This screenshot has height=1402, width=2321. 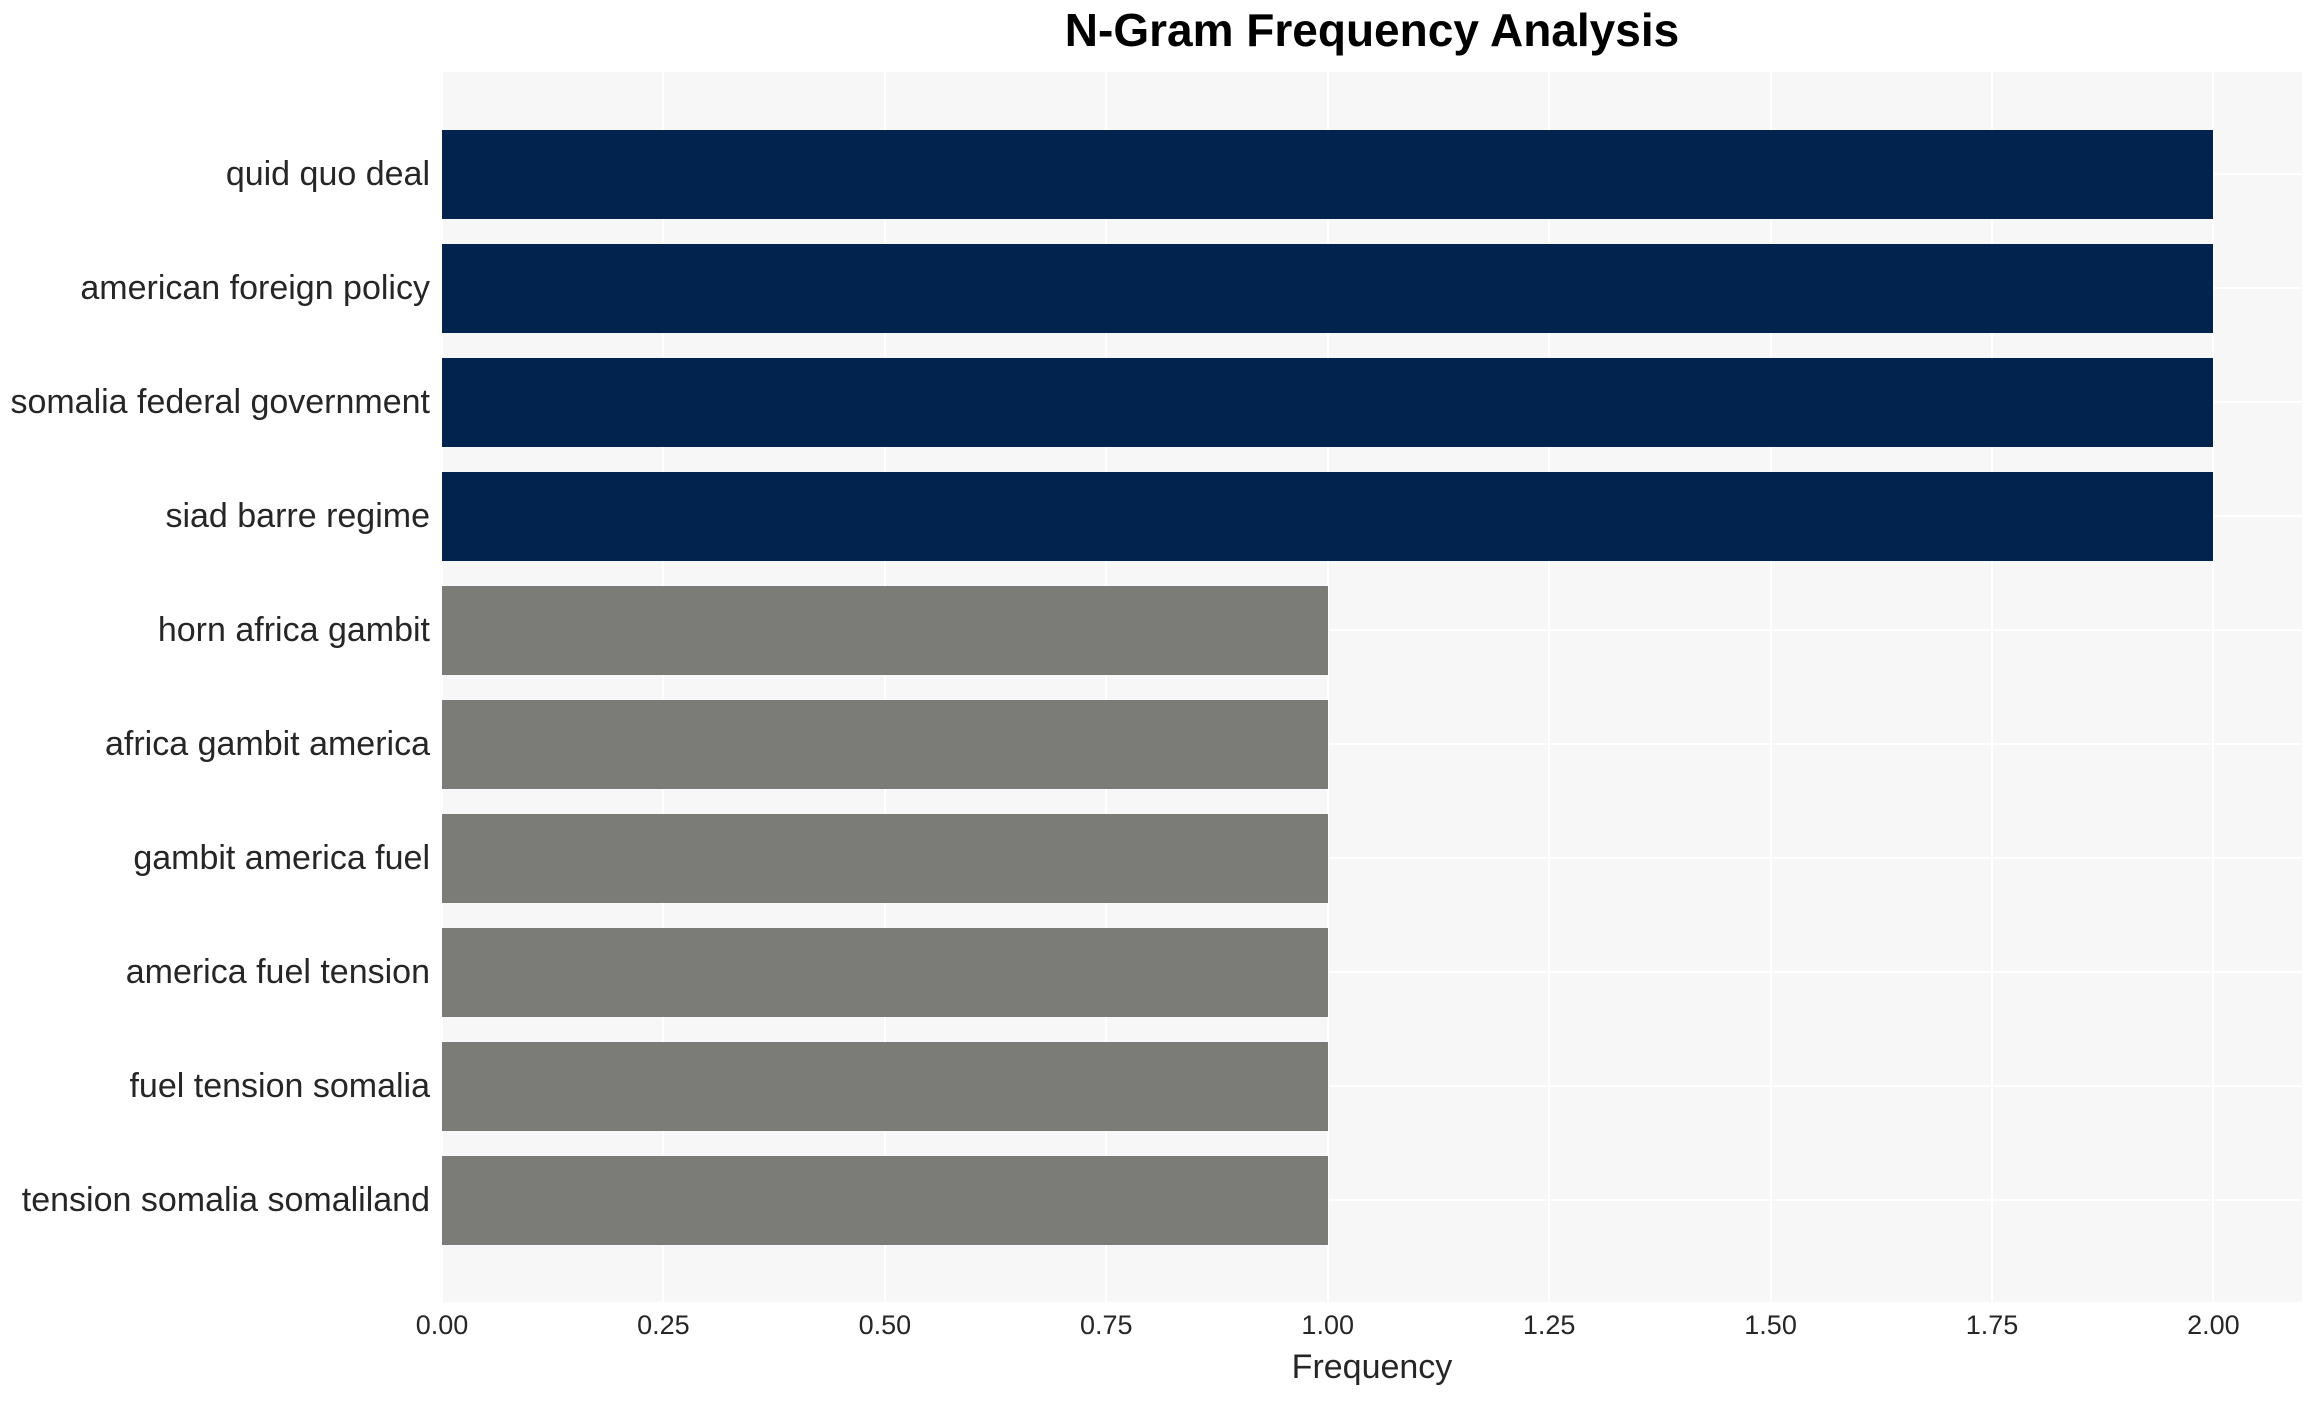 What do you see at coordinates (2213, 1325) in the screenshot?
I see `x-tick-label: 2.00` at bounding box center [2213, 1325].